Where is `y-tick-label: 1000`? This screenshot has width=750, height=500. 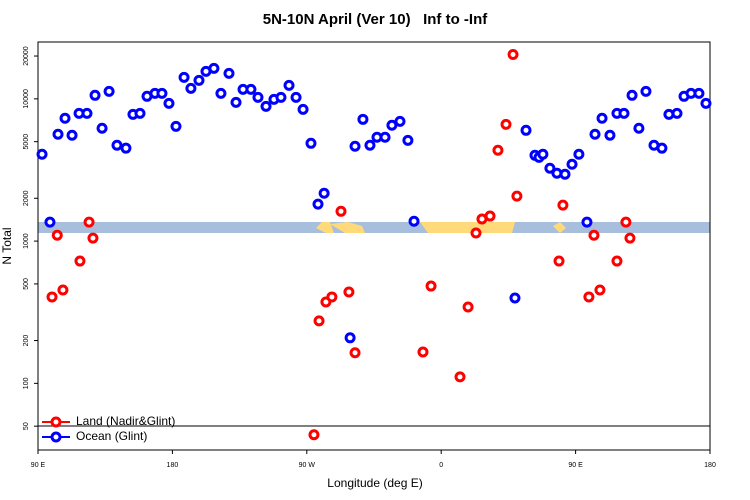
y-tick-label: 1000 is located at coordinates (26, 241).